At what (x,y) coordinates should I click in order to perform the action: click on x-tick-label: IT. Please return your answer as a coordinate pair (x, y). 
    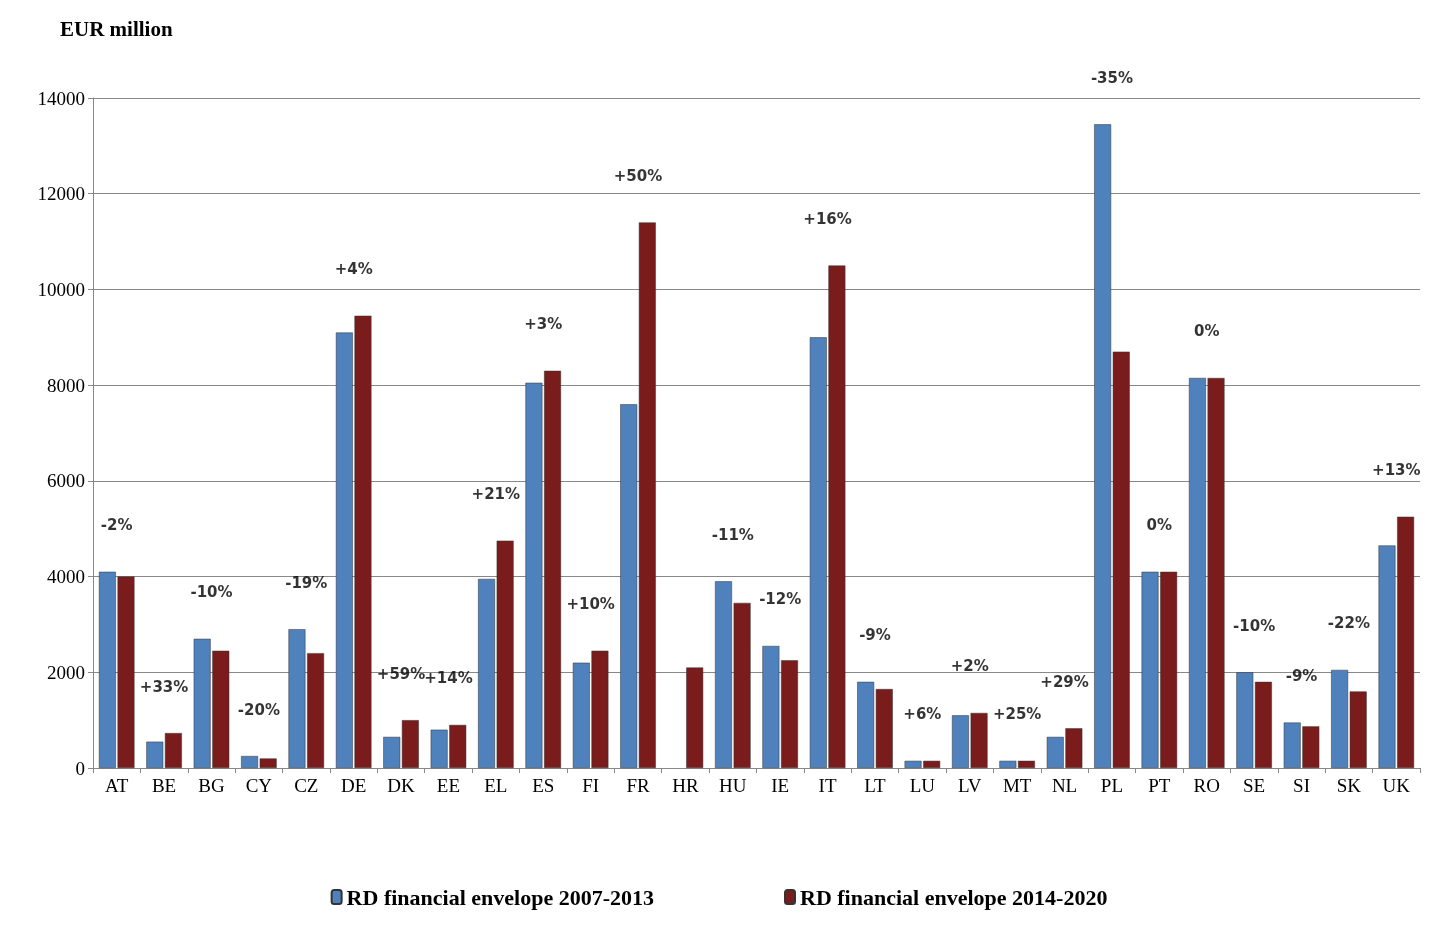
    Looking at the image, I should click on (827, 785).